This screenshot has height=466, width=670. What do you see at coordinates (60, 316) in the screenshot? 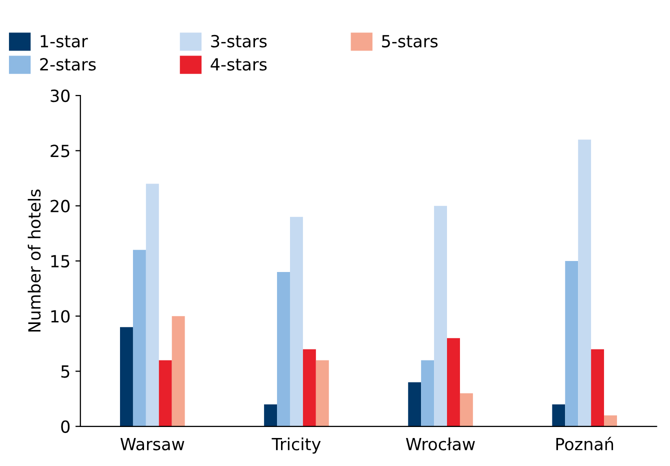
I see `y-tick-label: 10` at bounding box center [60, 316].